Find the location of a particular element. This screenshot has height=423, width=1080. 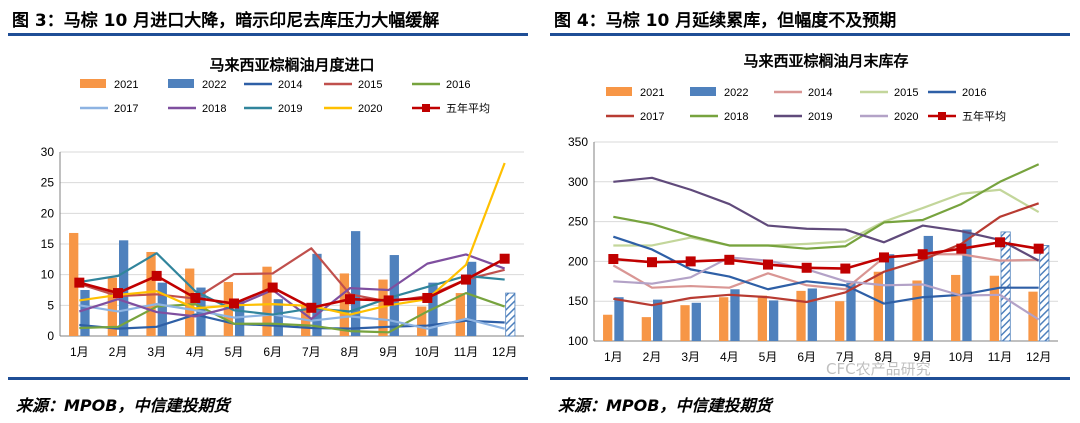

series-lines is located at coordinates (826, 242).